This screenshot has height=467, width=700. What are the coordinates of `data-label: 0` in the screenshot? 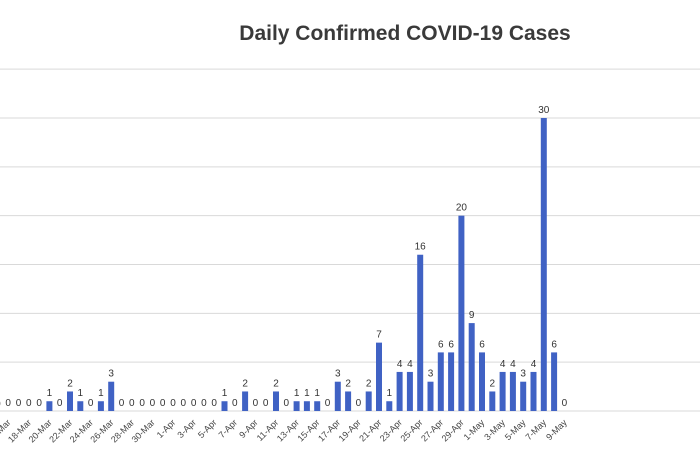 It's located at (0, 404).